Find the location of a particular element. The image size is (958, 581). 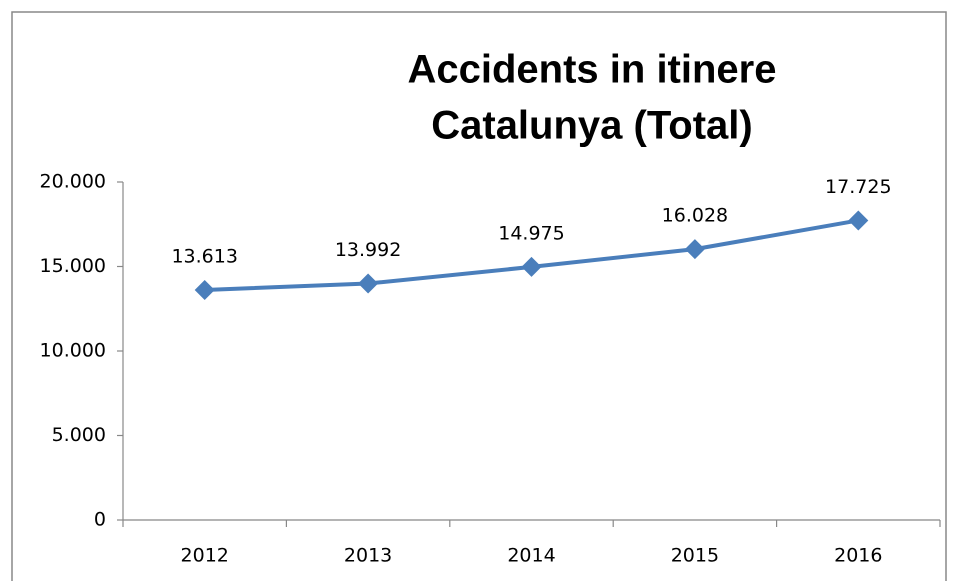

data-label: 17.725 is located at coordinates (858, 187).